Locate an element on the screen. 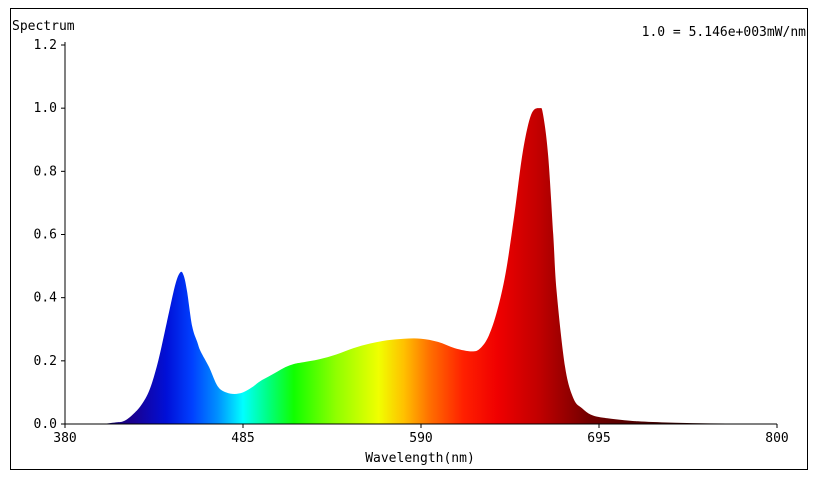 The image size is (819, 490). x-tick-label: 695 is located at coordinates (598, 438).